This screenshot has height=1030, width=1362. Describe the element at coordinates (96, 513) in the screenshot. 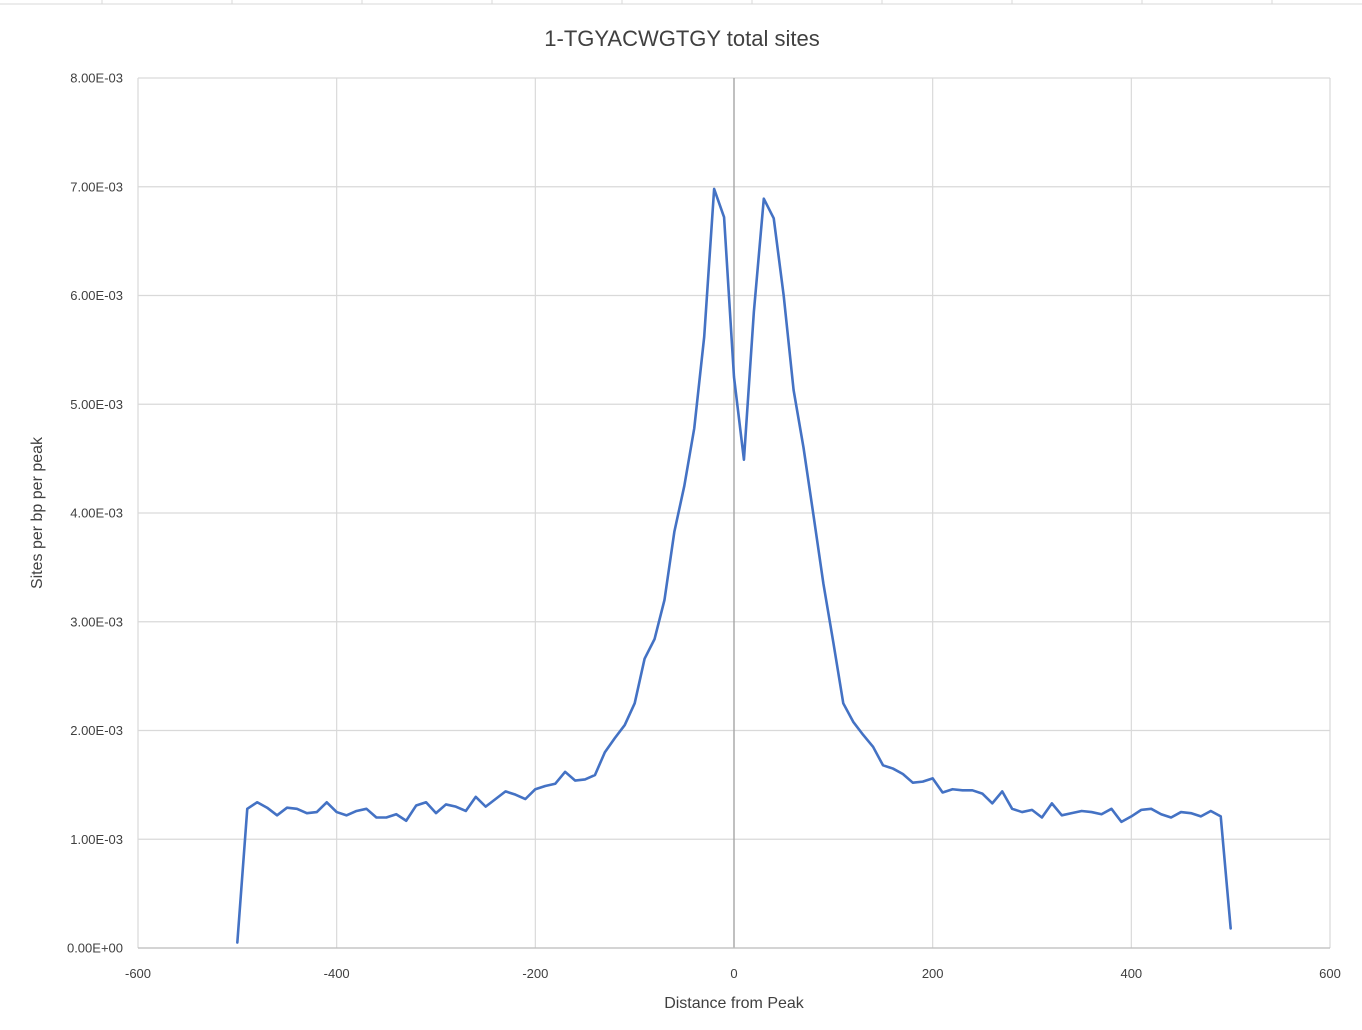

I see `y-tick-label: 4.00E-03` at that location.